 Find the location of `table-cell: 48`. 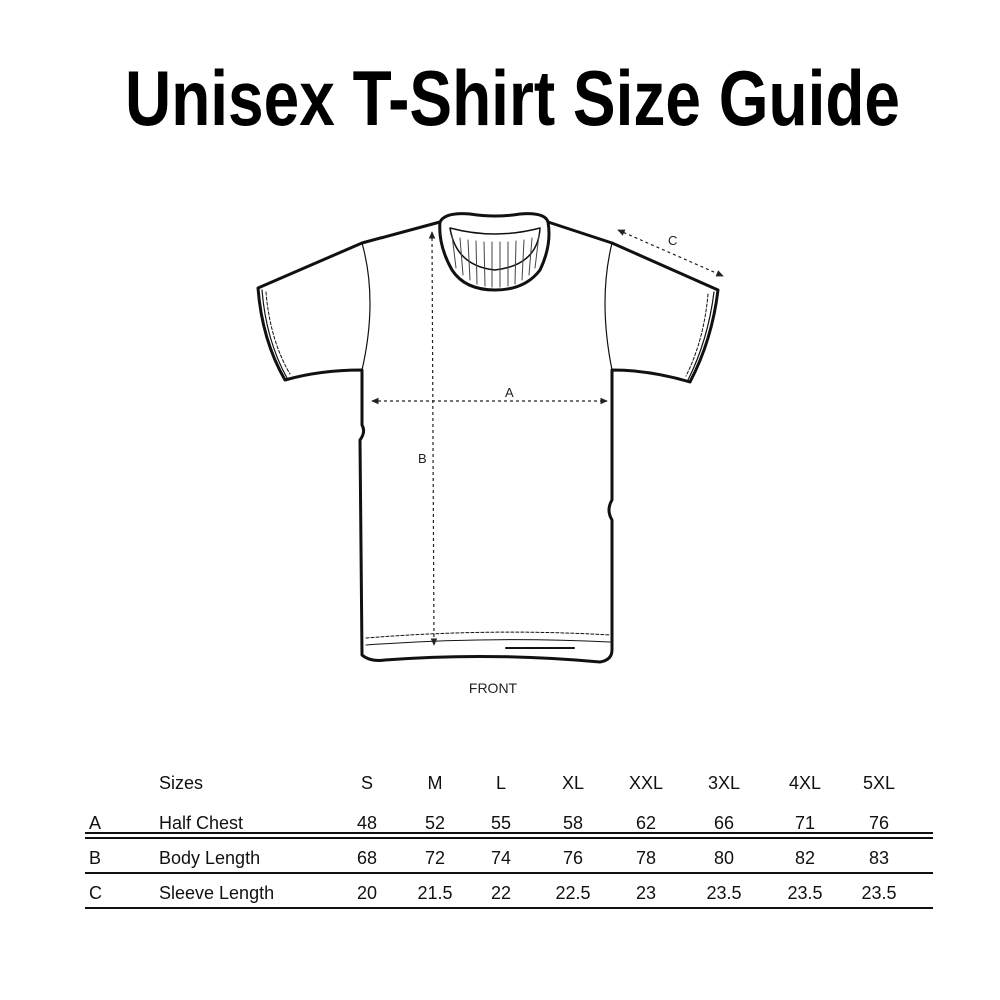

table-cell: 48 is located at coordinates (367, 823).